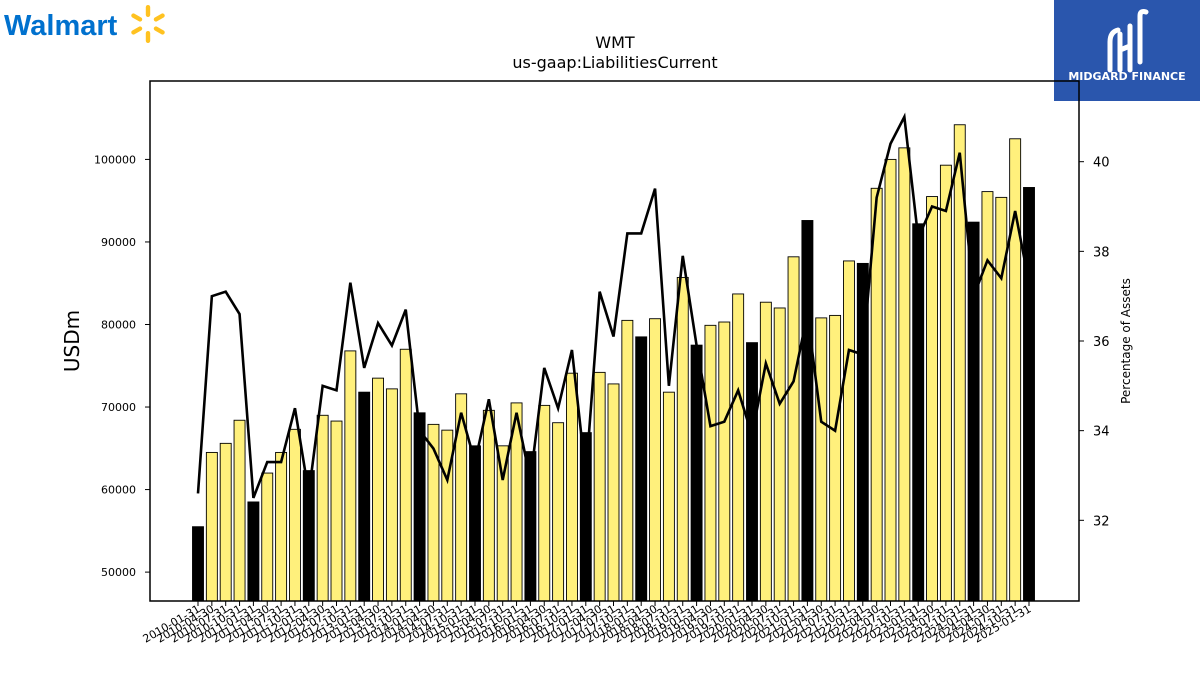  What do you see at coordinates (148, 24) in the screenshot?
I see `spark-icon` at bounding box center [148, 24].